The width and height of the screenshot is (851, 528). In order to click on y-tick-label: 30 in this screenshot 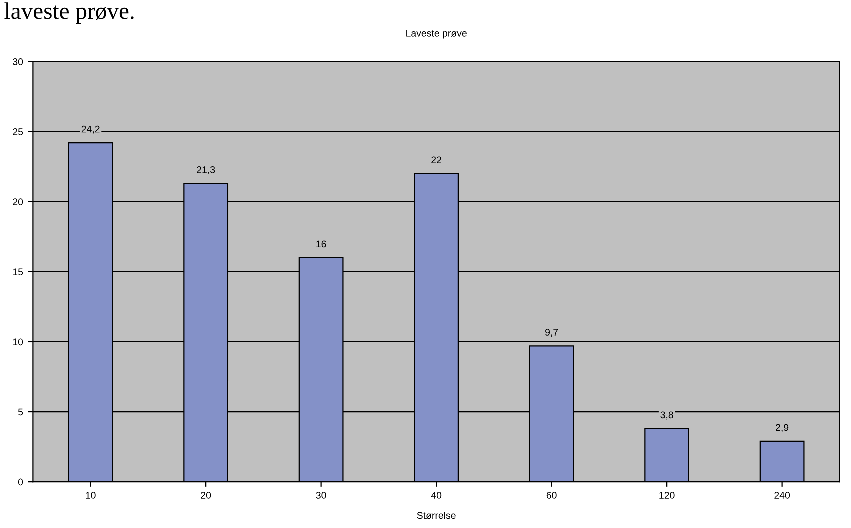, I will do `click(18, 62)`.